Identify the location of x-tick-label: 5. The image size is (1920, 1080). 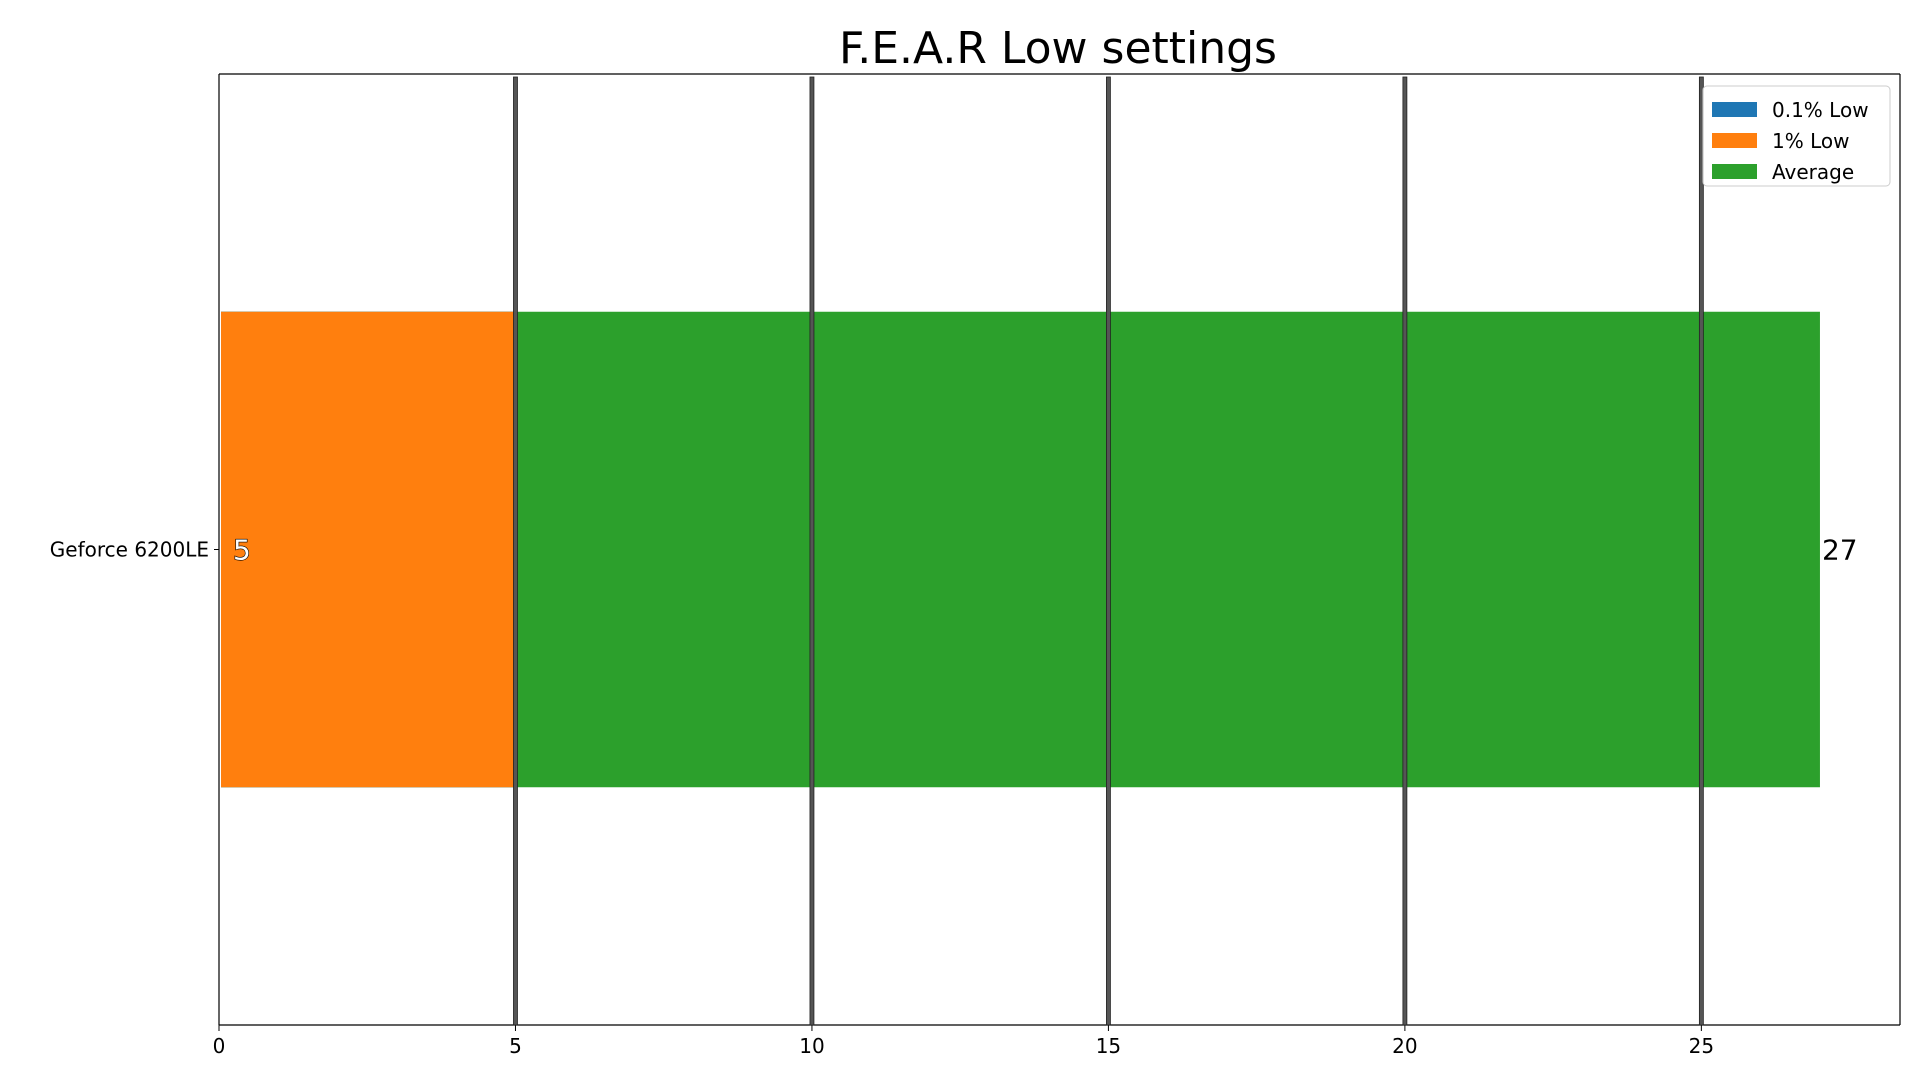
(515, 1046).